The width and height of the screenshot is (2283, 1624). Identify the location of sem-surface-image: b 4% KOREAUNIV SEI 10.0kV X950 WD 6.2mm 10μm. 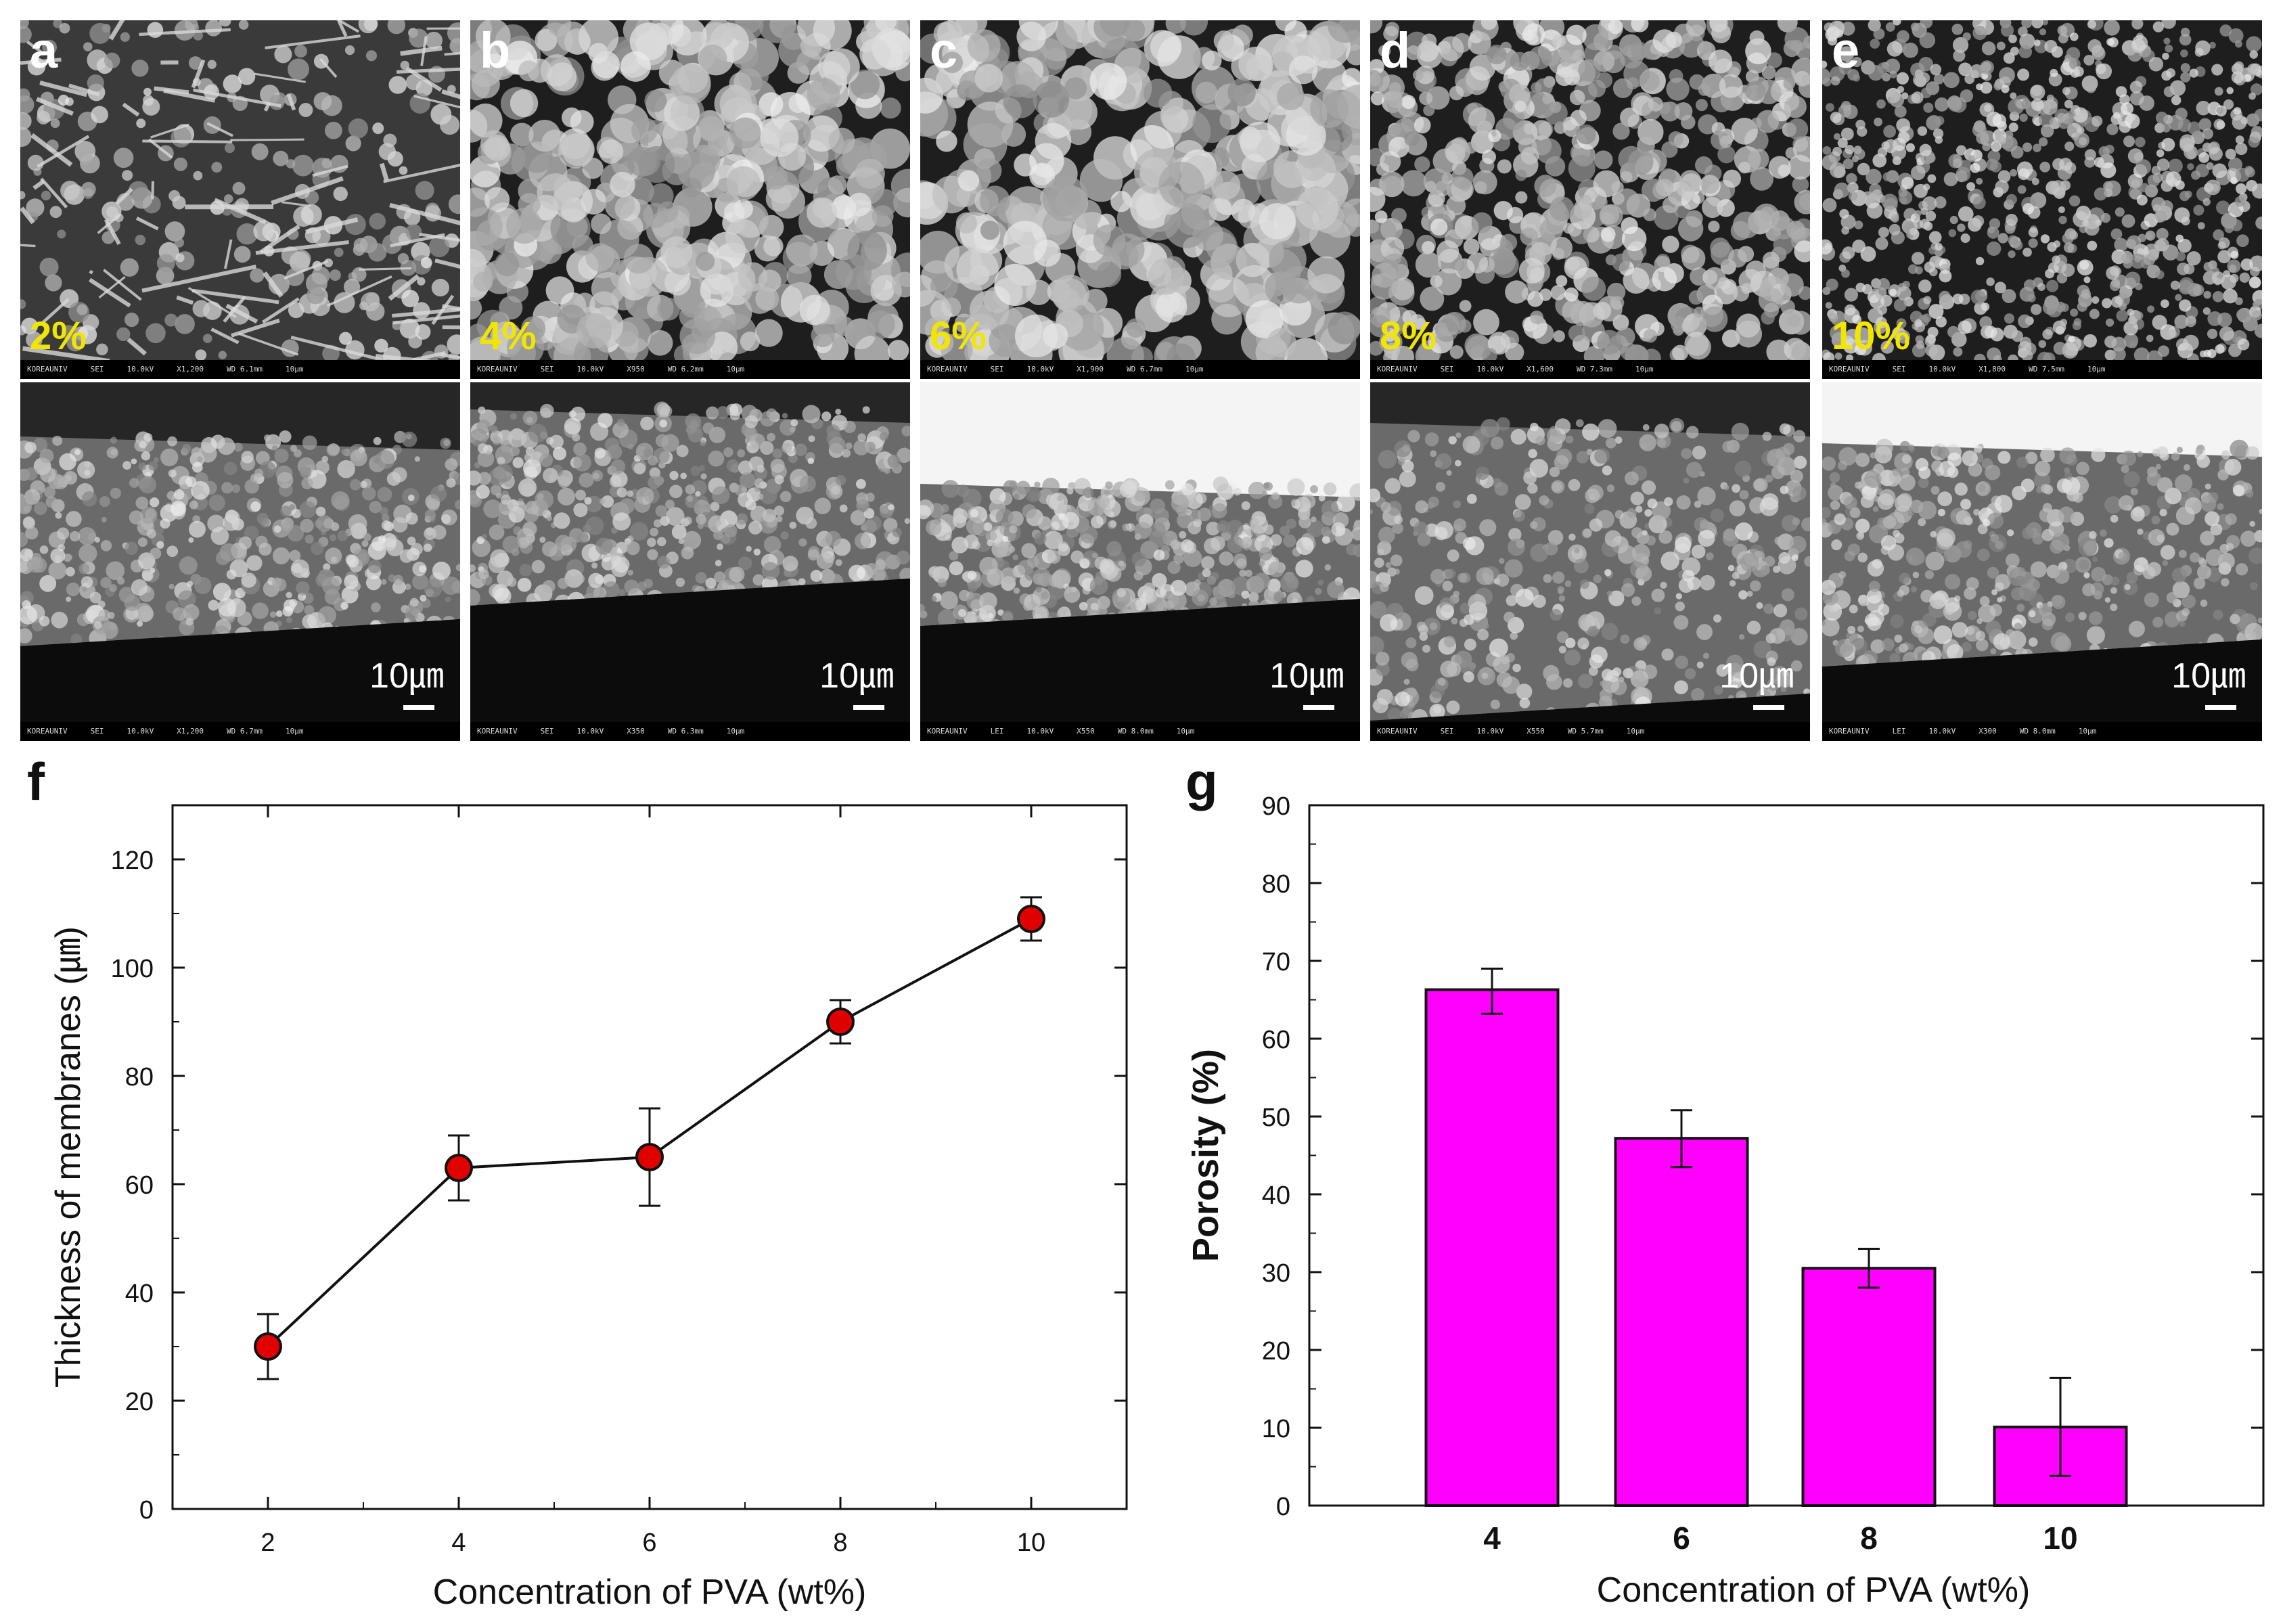
(690, 199).